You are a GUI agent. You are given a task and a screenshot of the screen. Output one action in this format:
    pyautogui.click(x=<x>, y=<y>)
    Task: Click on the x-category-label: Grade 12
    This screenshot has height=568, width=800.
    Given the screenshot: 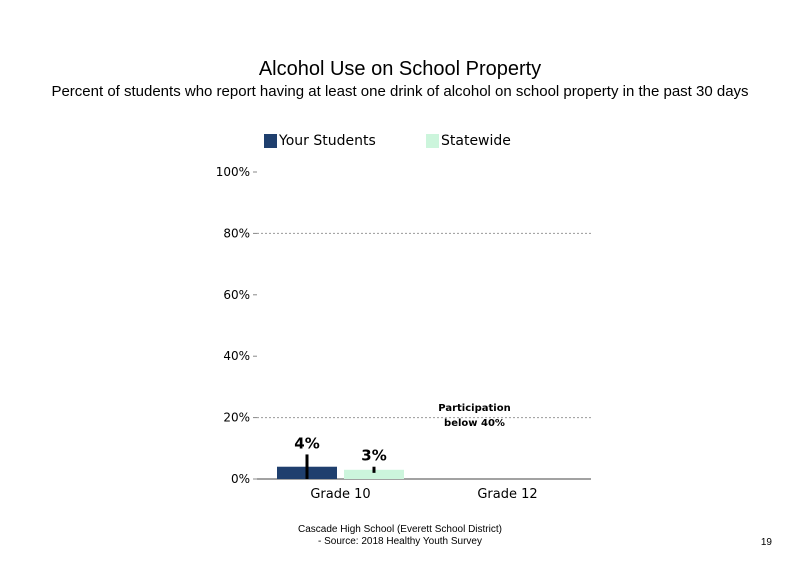 What is the action you would take?
    pyautogui.click(x=507, y=494)
    